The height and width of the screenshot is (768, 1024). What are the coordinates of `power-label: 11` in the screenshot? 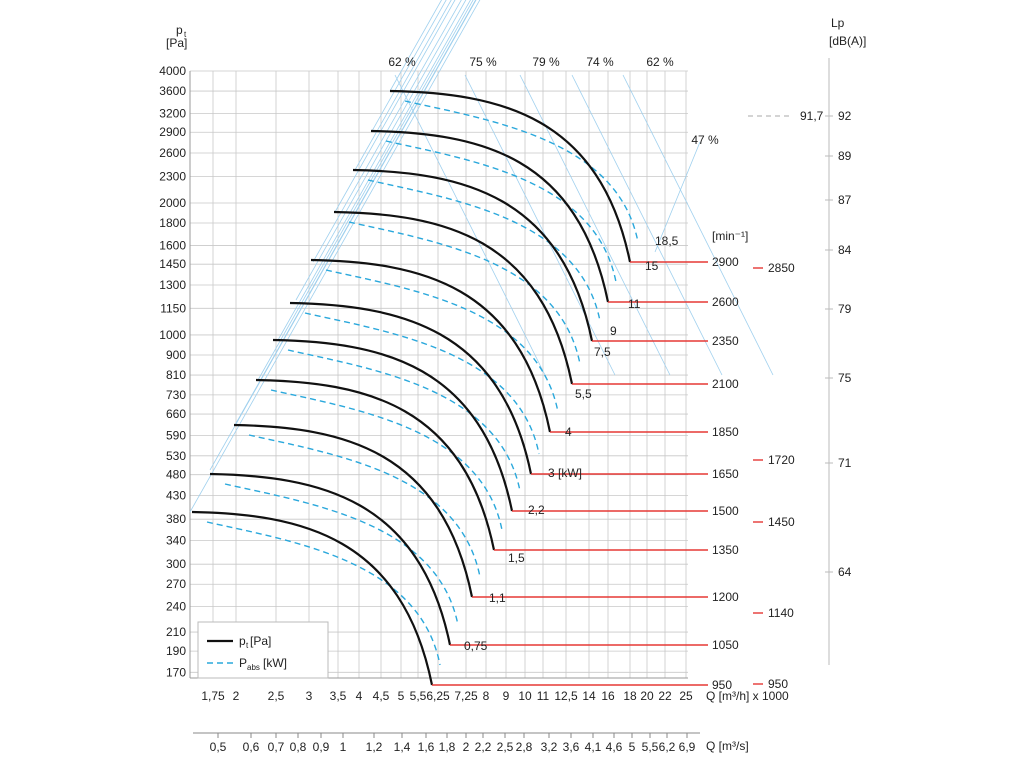 It's located at (634, 304).